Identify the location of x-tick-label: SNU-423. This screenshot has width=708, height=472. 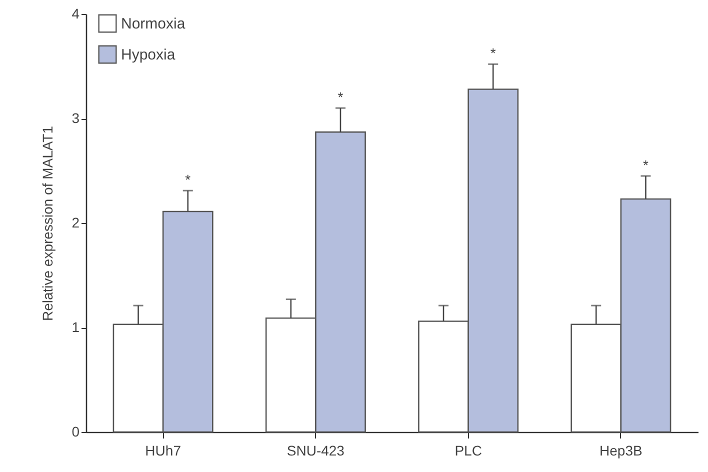
(315, 450).